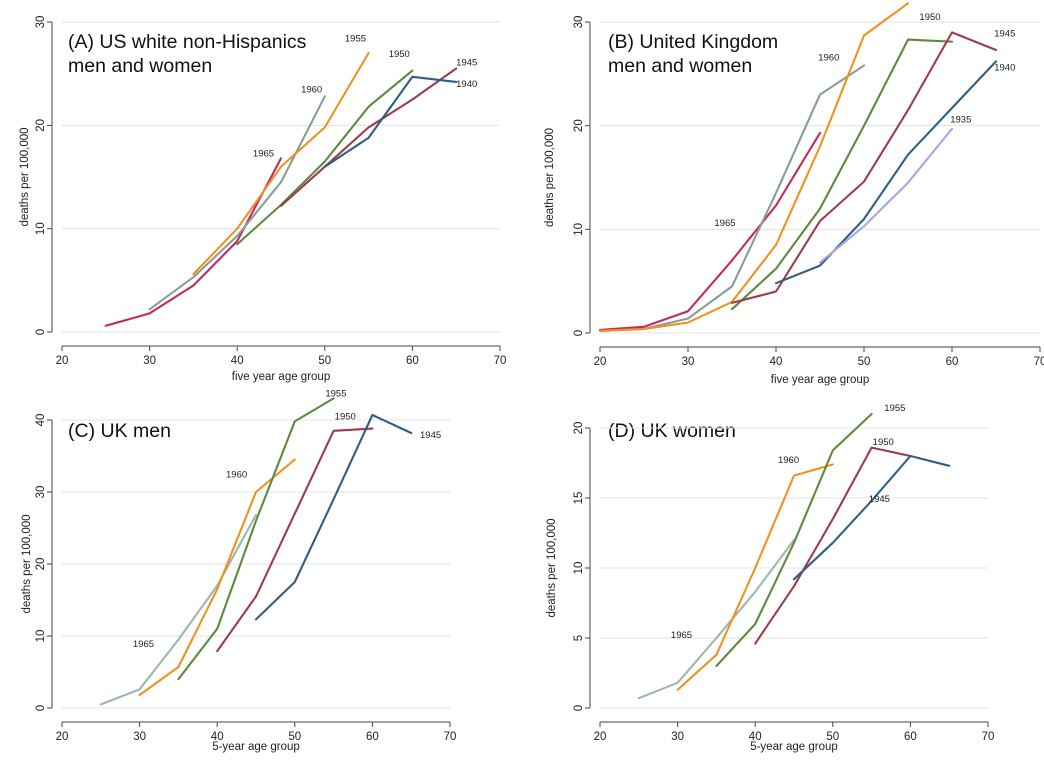 The image size is (1044, 762). Describe the element at coordinates (187, 54) in the screenshot. I see `chart-title: (A) US white non-Hispanics men and women` at that location.